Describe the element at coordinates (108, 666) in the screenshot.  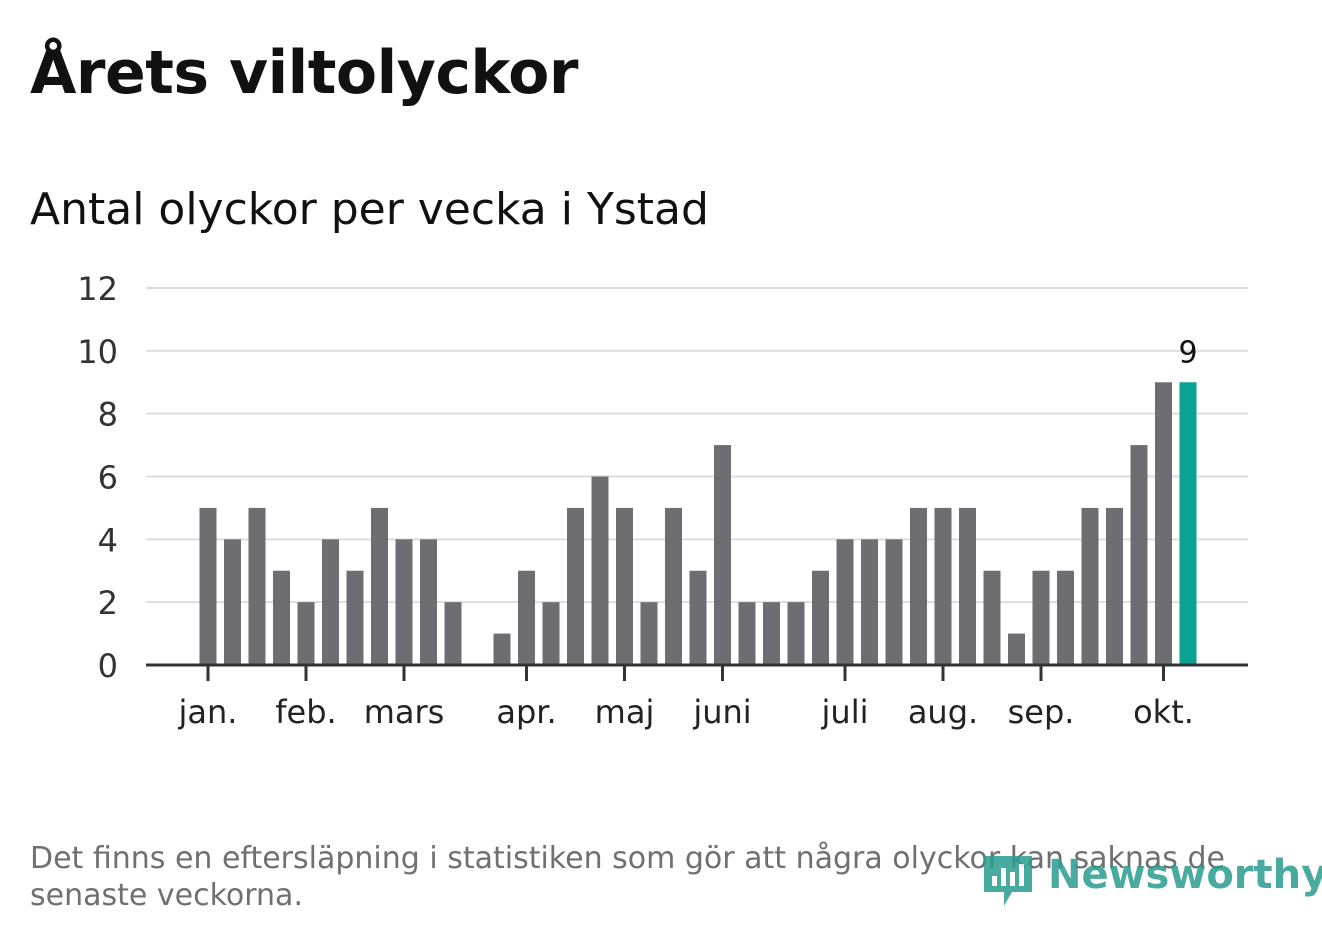
I see `y-tick-label: 0` at that location.